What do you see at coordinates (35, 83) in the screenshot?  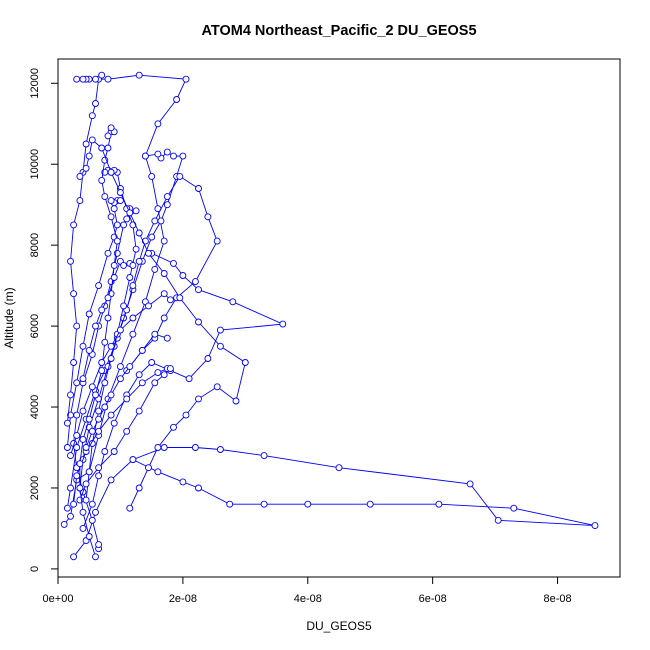 I see `y-tick-label: 12000` at bounding box center [35, 83].